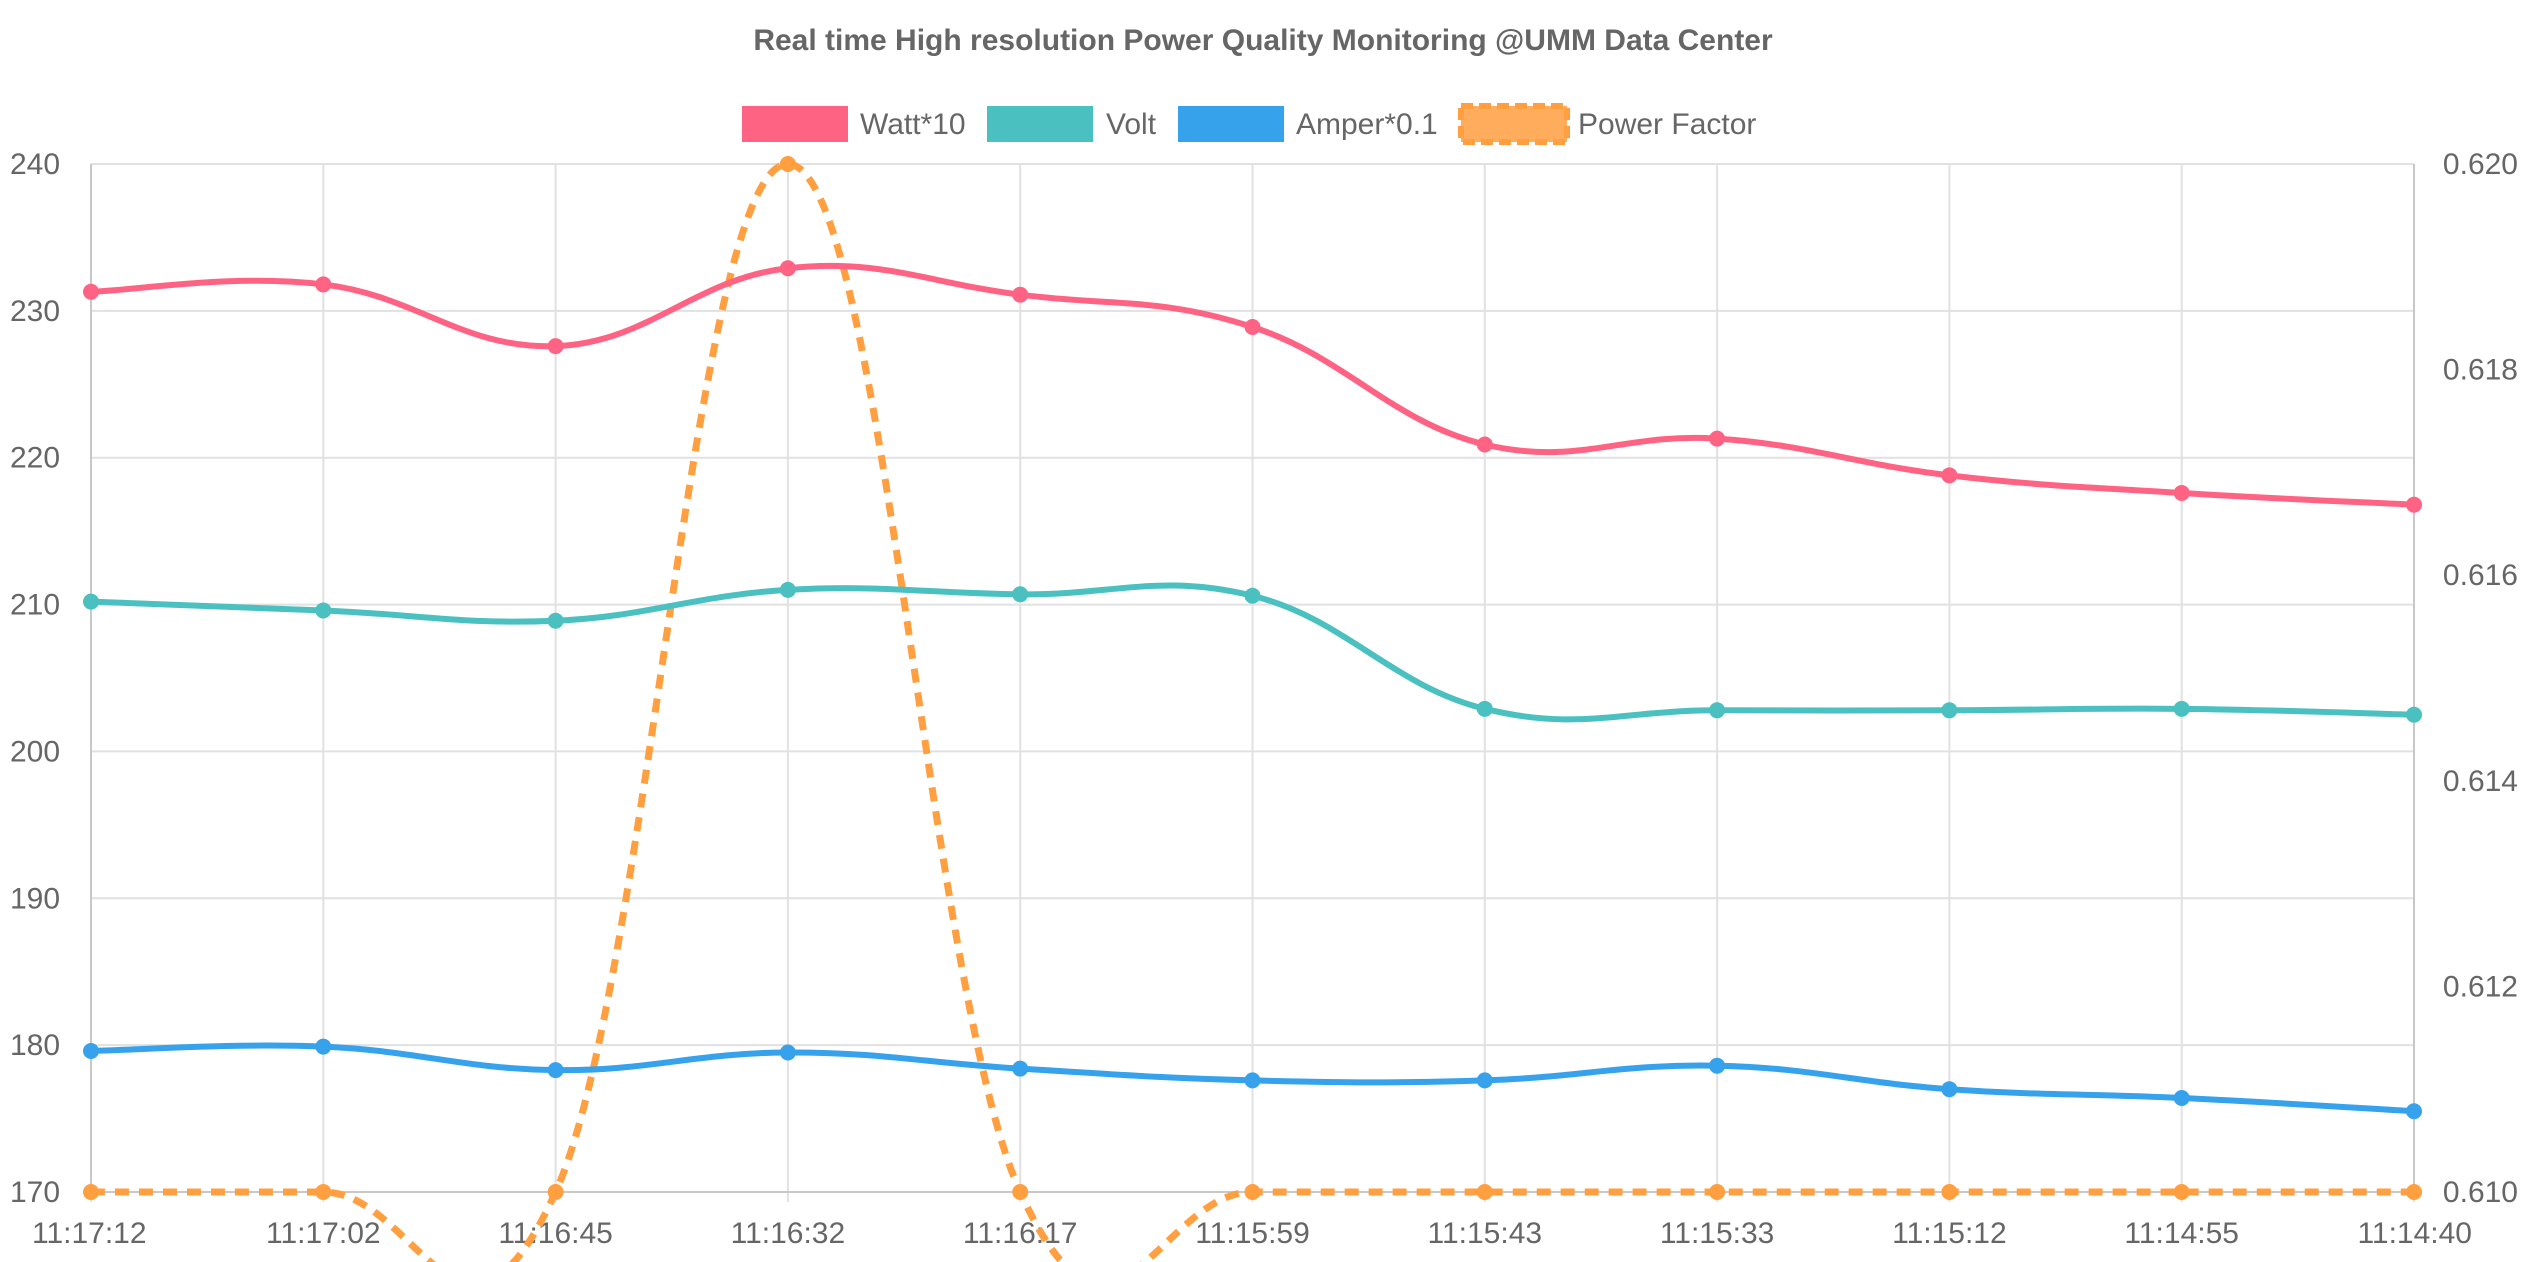  I want to click on legend-label: Power Factor, so click(1667, 124).